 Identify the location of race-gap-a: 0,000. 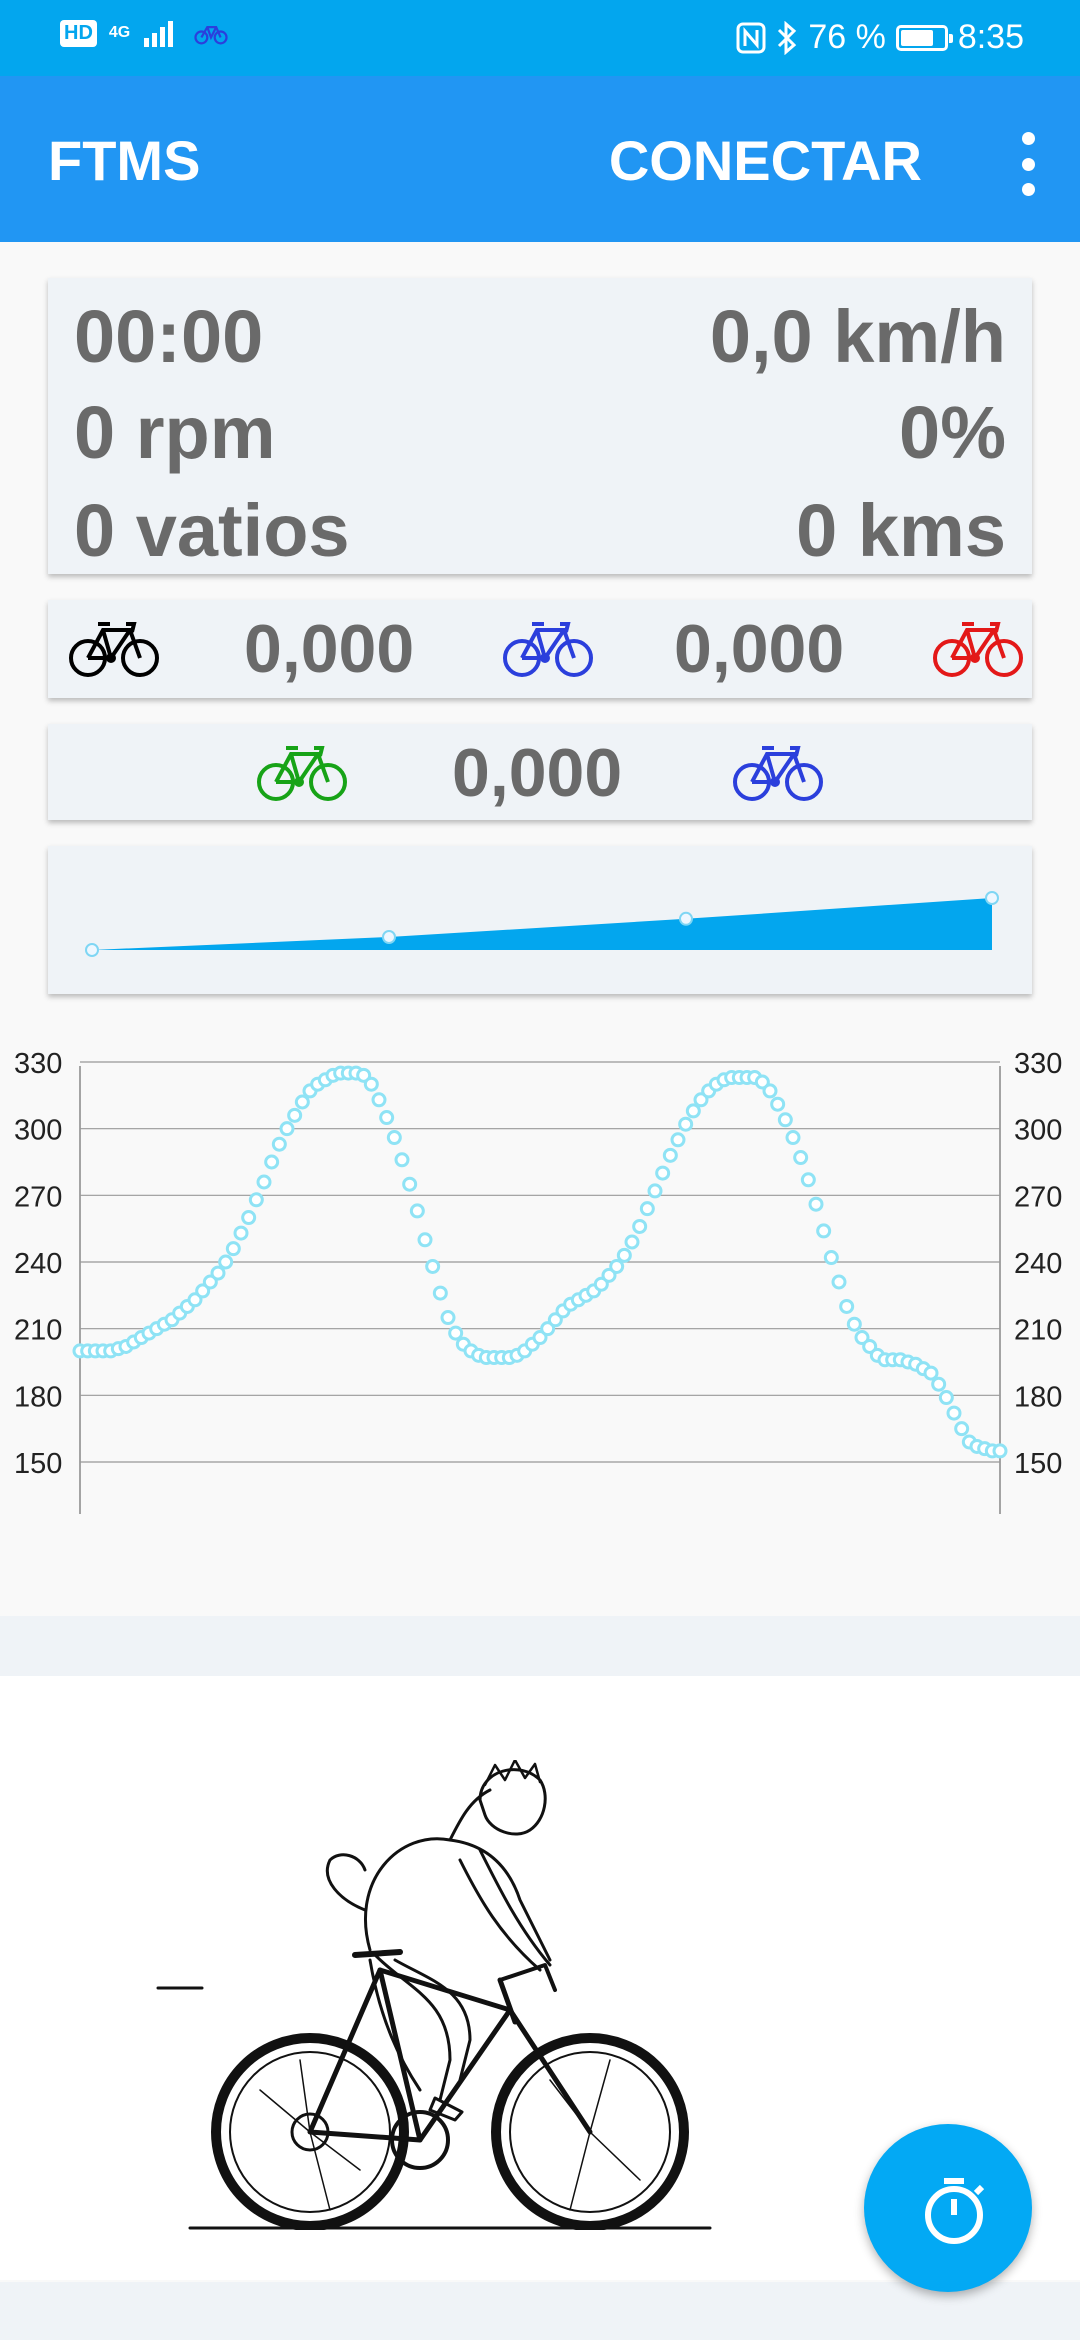
(329, 649).